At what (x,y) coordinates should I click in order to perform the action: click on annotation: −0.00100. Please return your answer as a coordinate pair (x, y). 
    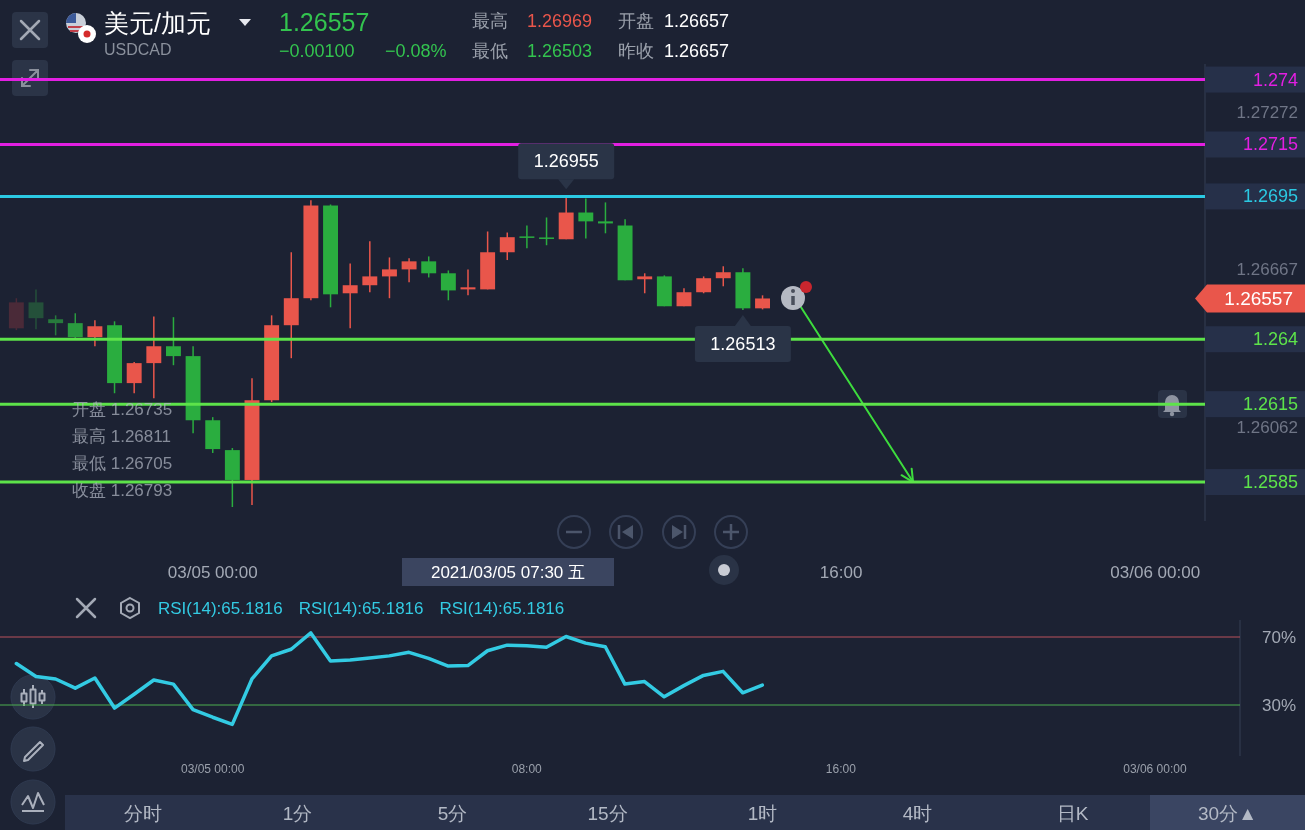
    Looking at the image, I should click on (317, 51).